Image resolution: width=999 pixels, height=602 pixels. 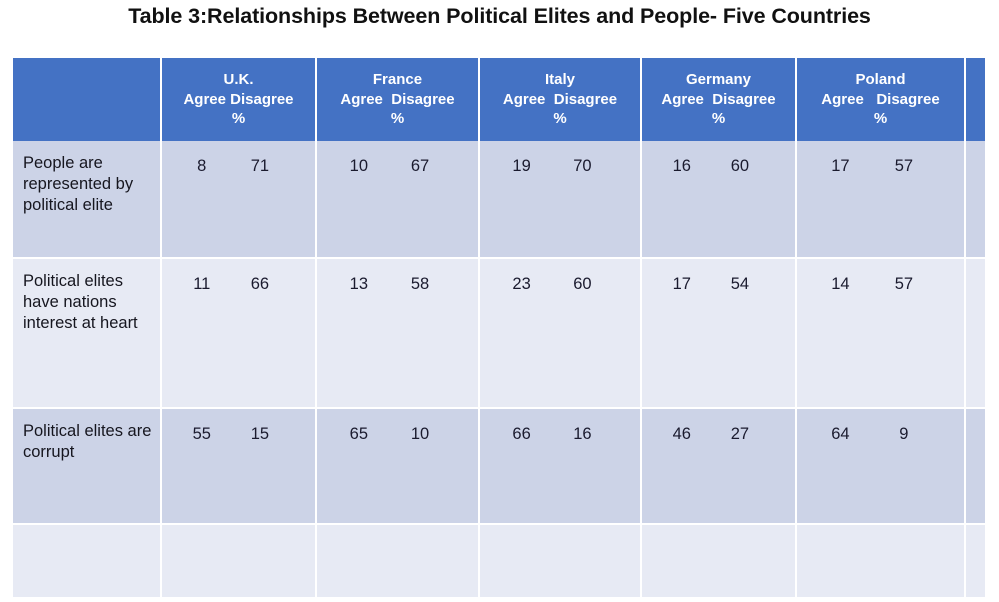 What do you see at coordinates (880, 168) in the screenshot?
I see `value-pair: 17 57` at bounding box center [880, 168].